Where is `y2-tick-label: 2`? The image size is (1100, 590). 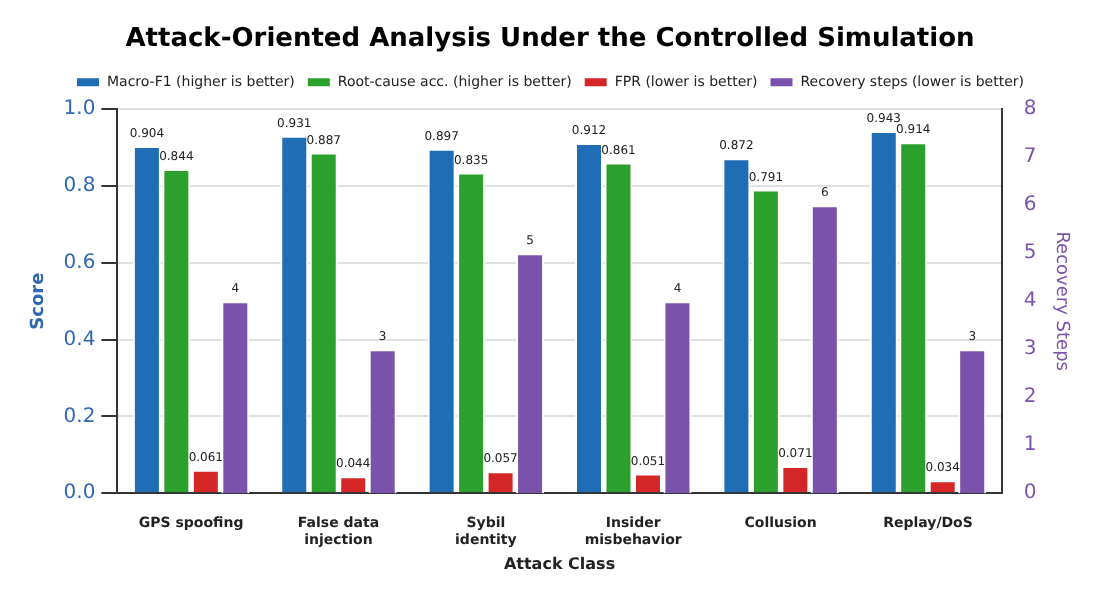
y2-tick-label: 2 is located at coordinates (1030, 397).